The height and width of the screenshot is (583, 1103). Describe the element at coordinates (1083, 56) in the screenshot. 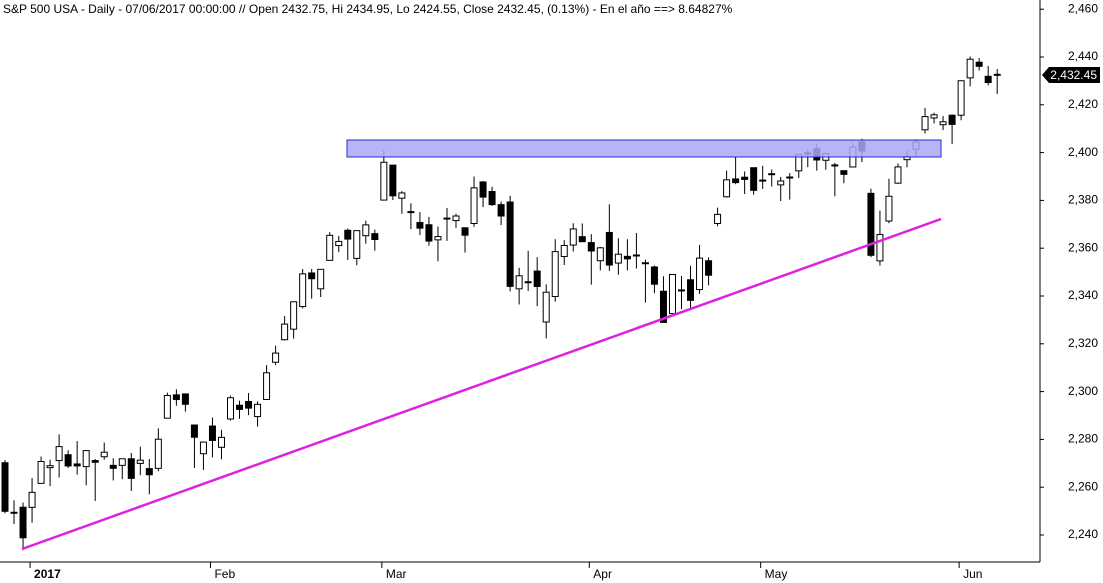

I see `y-tick-label: 2,440` at that location.